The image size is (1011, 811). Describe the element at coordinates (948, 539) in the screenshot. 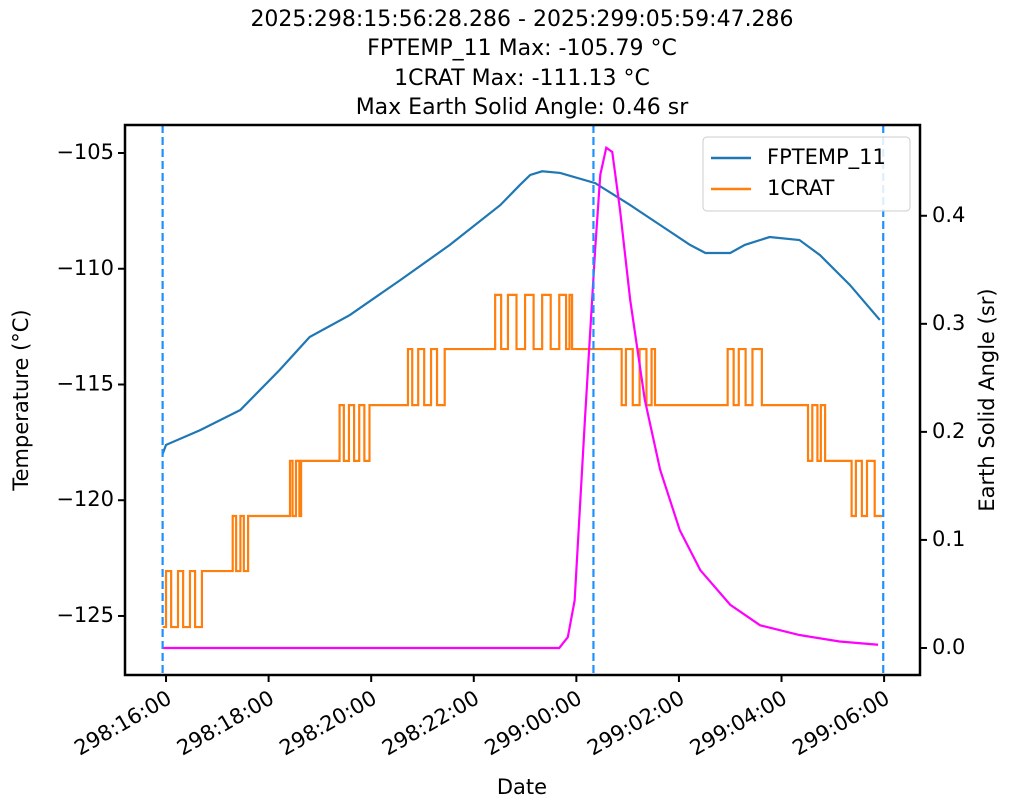

I see `y2-tick-label: 0.1` at that location.